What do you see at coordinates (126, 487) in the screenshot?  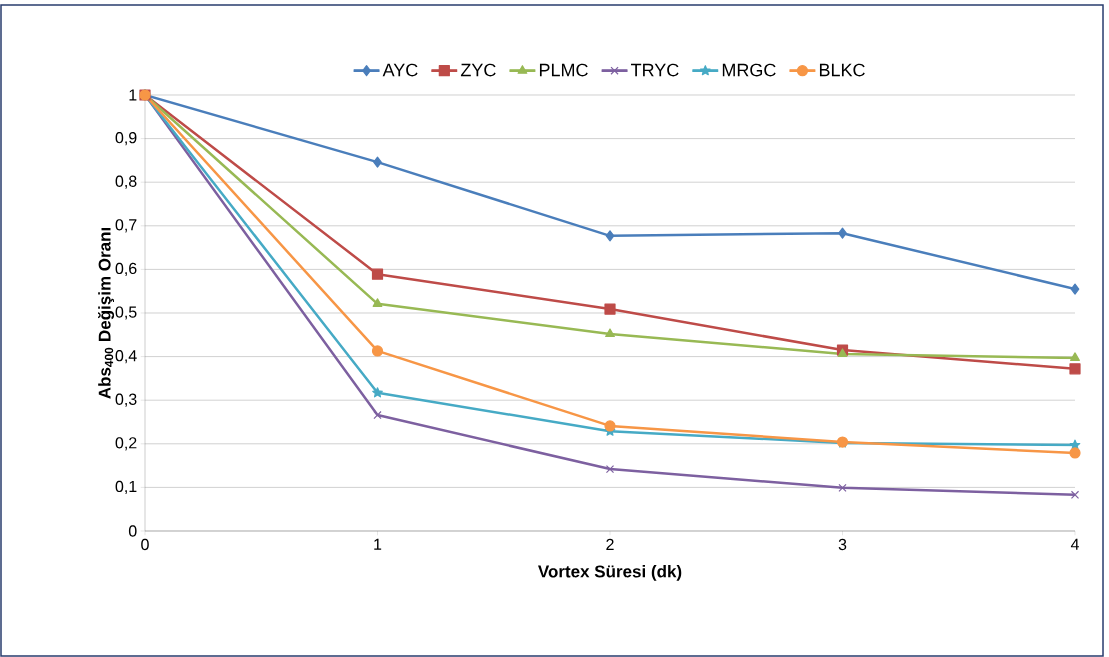 I see `y-tick-label: 0,1` at bounding box center [126, 487].